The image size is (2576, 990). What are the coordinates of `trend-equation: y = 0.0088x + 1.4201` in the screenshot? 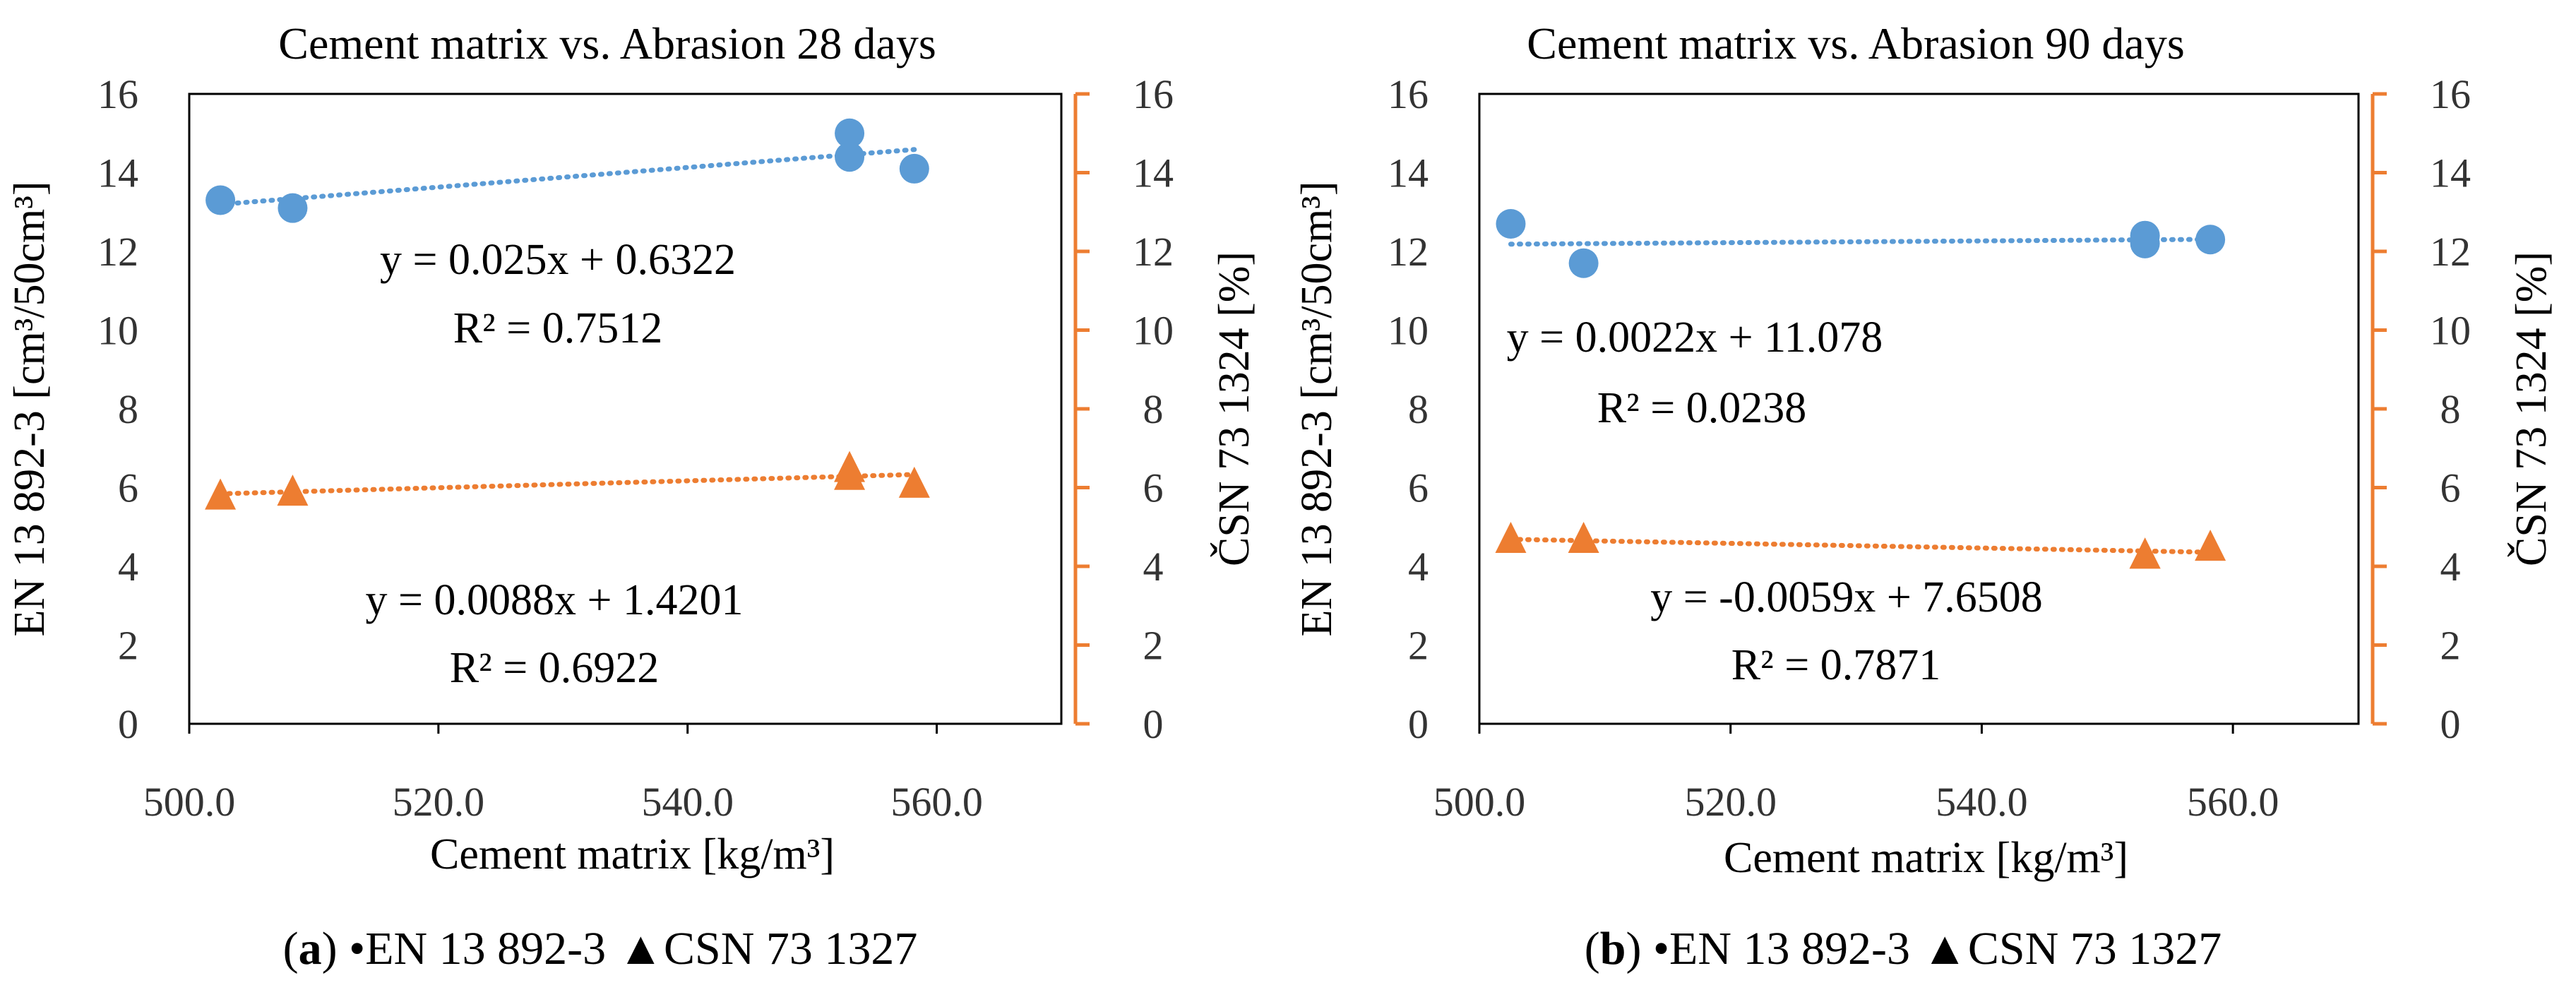 It's located at (555, 600).